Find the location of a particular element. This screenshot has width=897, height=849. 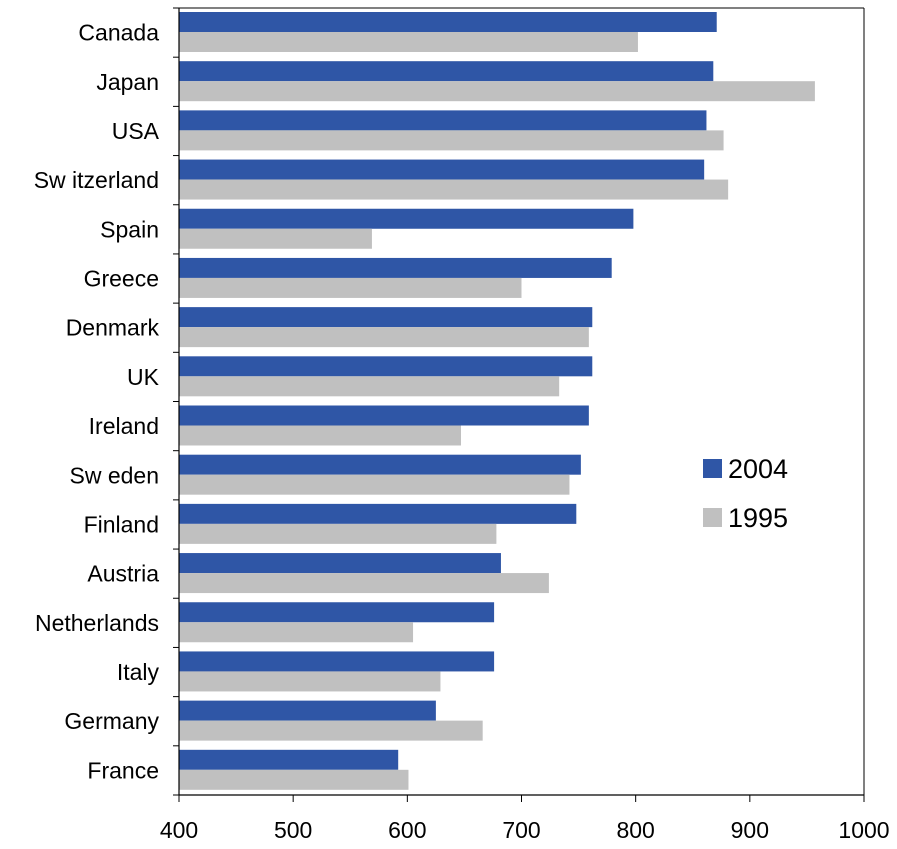

category-label: Italy is located at coordinates (138, 672).